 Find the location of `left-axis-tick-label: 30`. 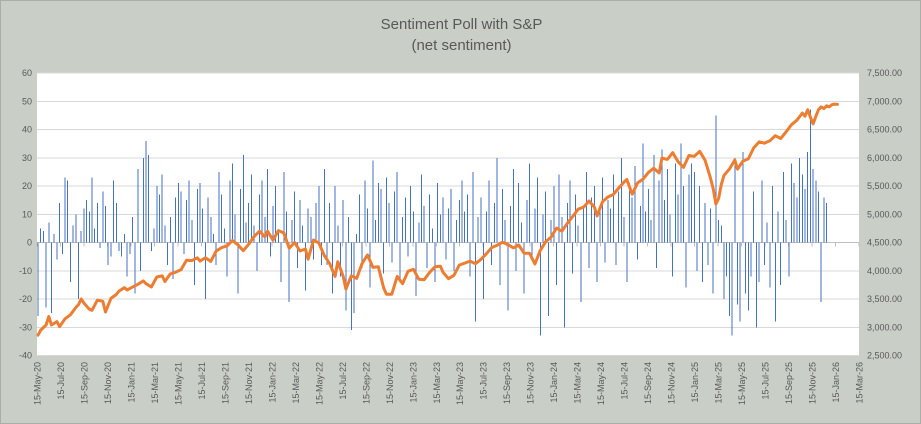

left-axis-tick-label: 30 is located at coordinates (27, 158).